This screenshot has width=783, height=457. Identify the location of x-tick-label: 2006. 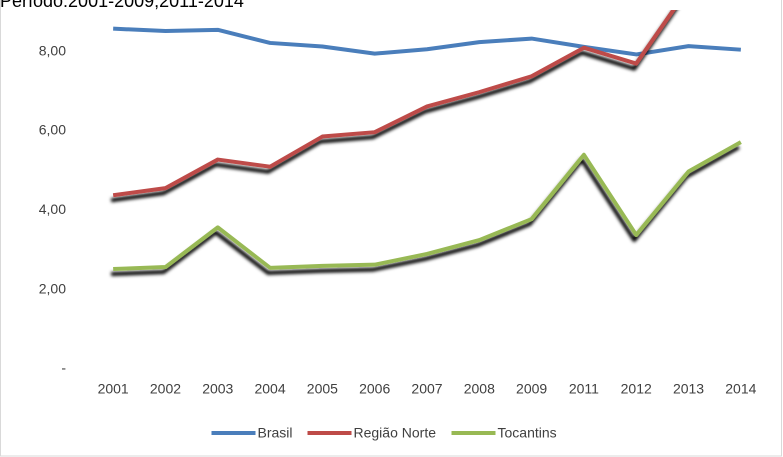
(374, 389).